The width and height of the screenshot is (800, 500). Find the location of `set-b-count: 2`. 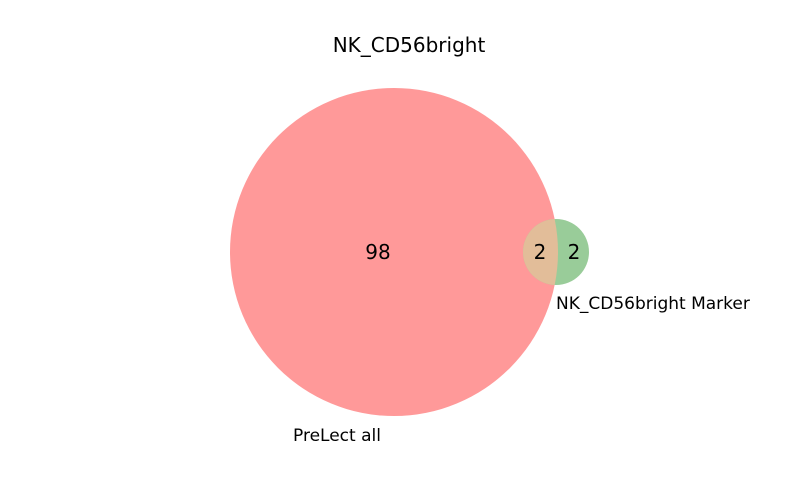

set-b-count: 2 is located at coordinates (574, 252).